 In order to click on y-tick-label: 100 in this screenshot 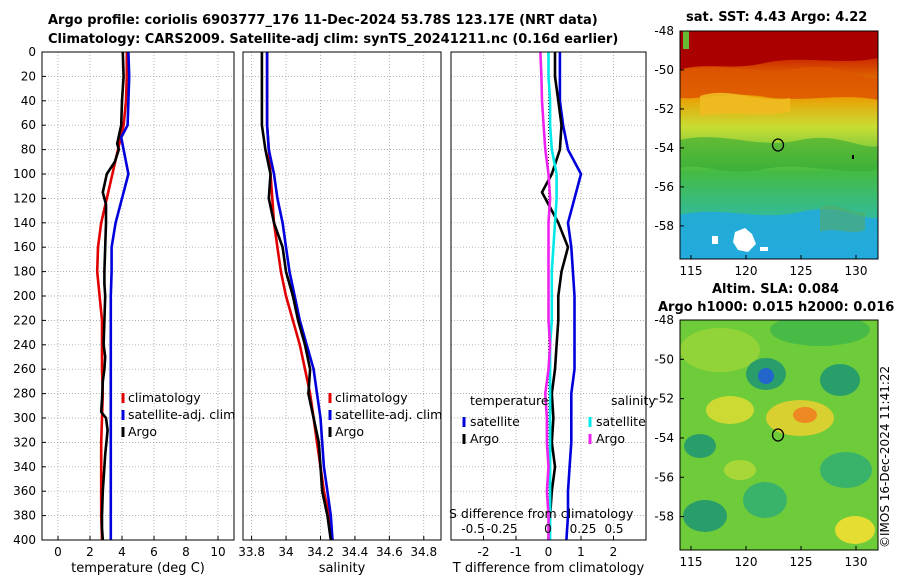, I will do `click(24, 174)`.